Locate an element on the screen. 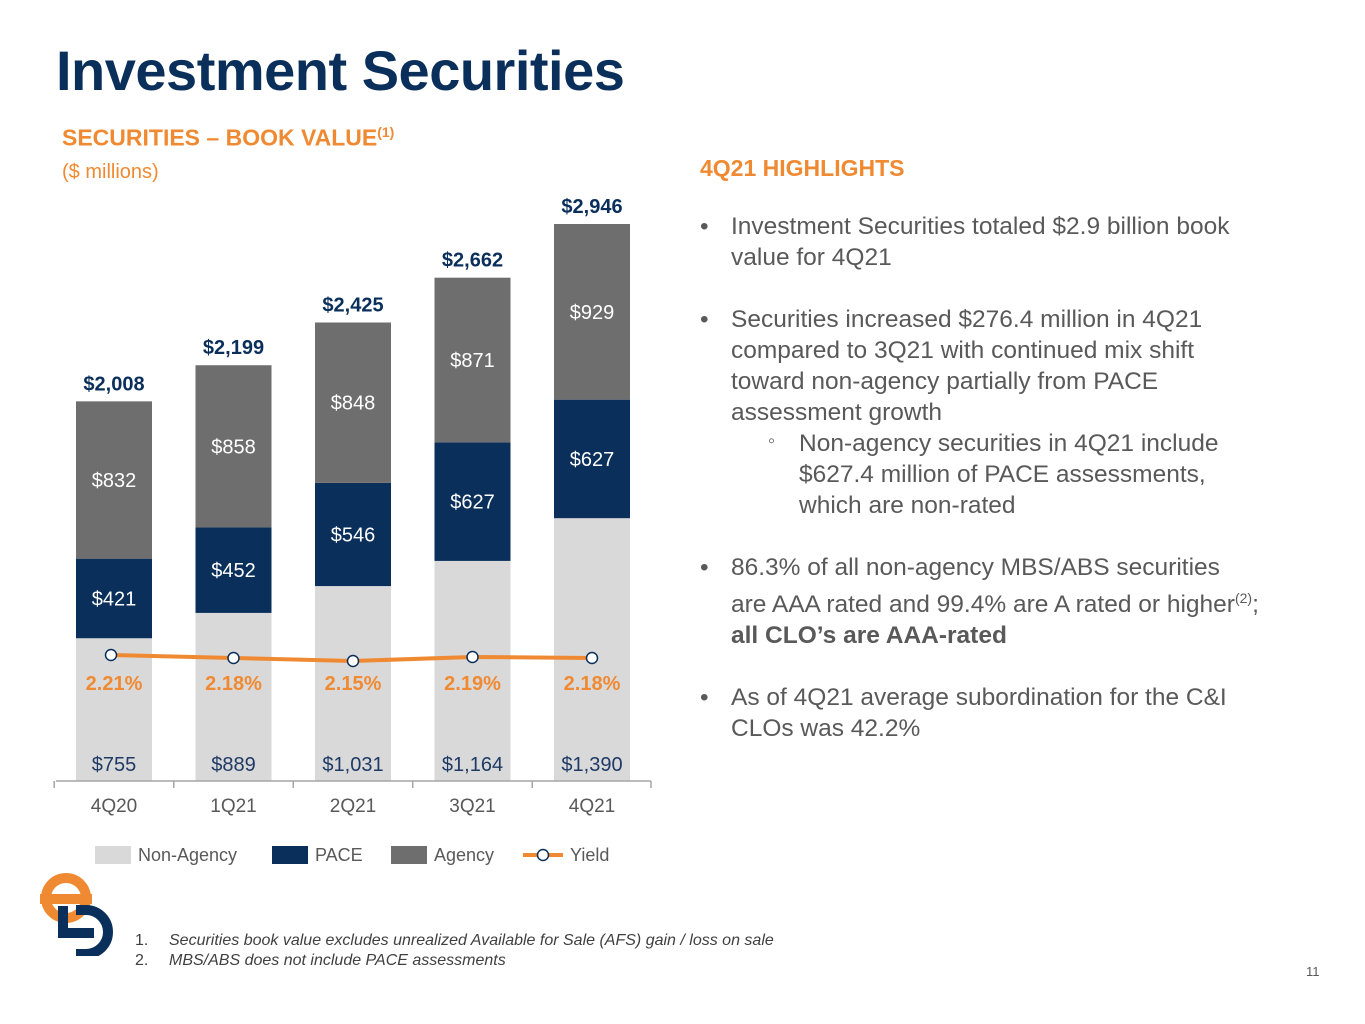  footnote-number: 1. is located at coordinates (142, 940).